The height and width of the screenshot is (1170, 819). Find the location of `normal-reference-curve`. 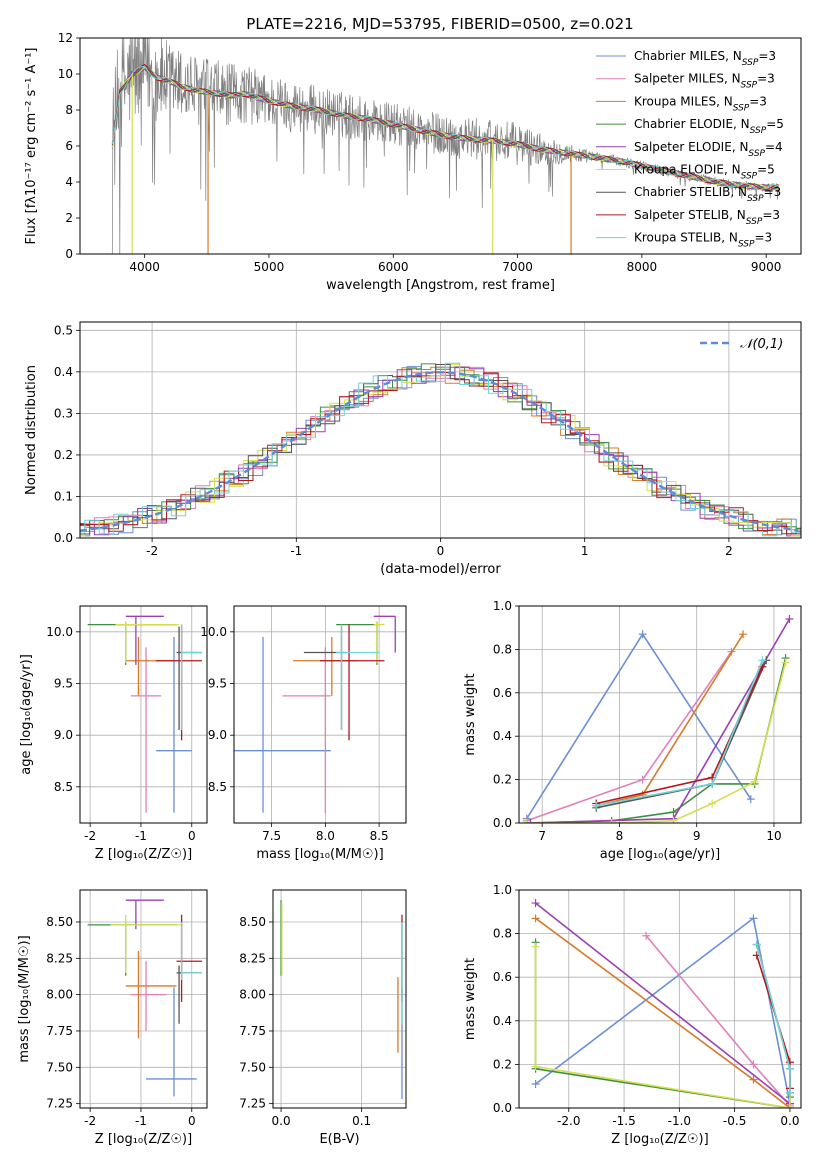

normal-reference-curve is located at coordinates (439, 451).